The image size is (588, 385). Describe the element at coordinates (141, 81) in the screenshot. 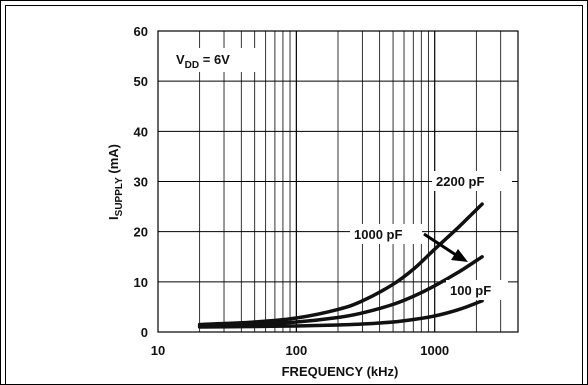

I see `y-tick-label-50: 50` at that location.